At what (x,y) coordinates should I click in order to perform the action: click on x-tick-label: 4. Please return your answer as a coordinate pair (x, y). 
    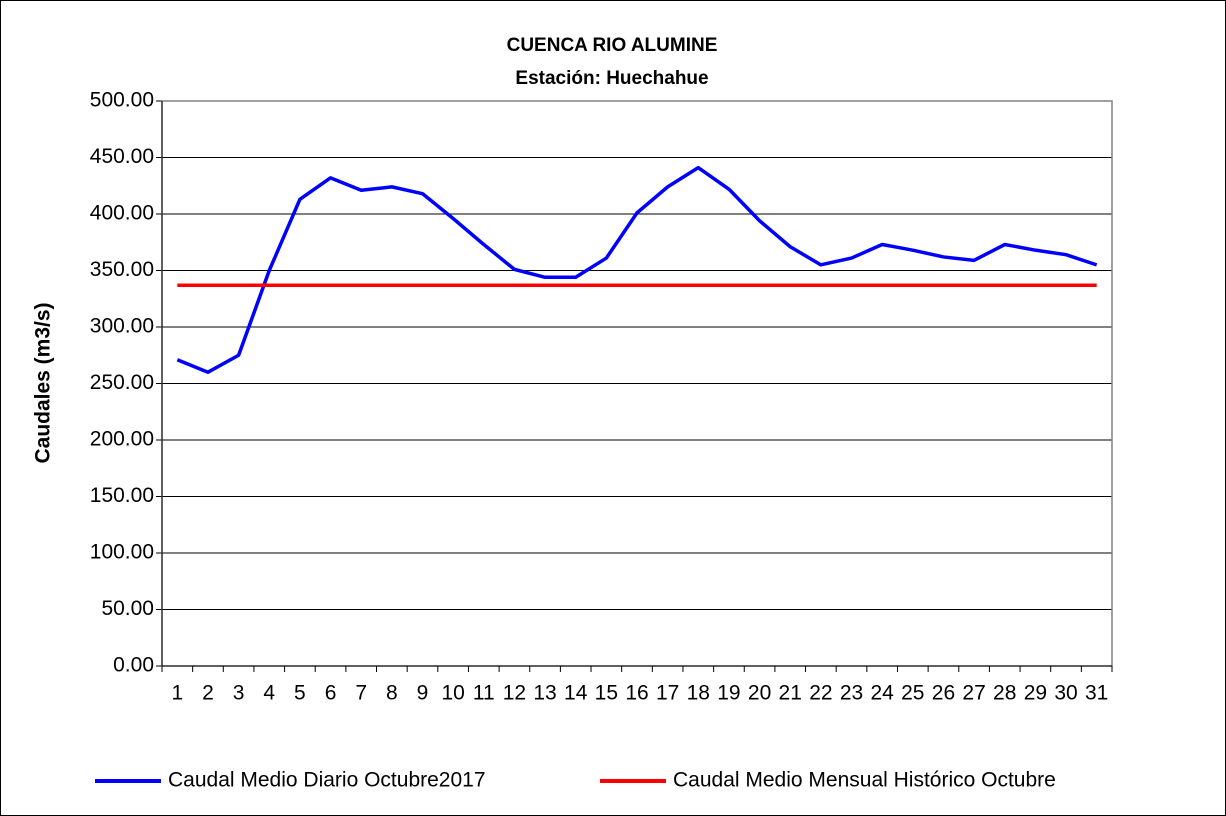
    Looking at the image, I should click on (269, 693).